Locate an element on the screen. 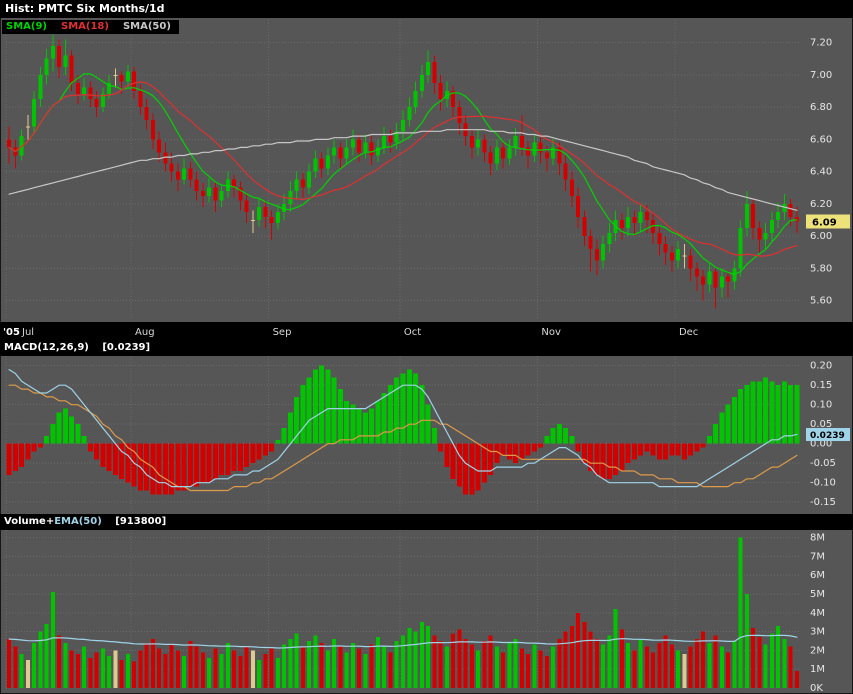  legend-sma18-label: SMA(18) is located at coordinates (85, 26).